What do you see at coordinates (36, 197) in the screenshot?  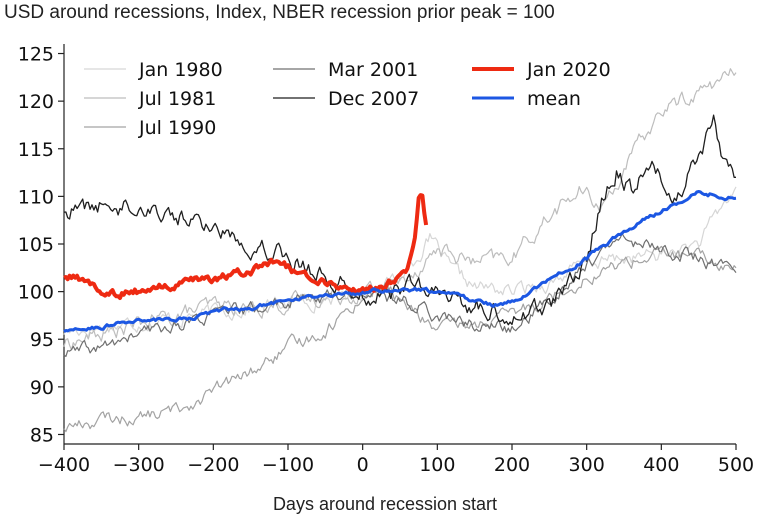 I see `y-tick-label: 110` at bounding box center [36, 197].